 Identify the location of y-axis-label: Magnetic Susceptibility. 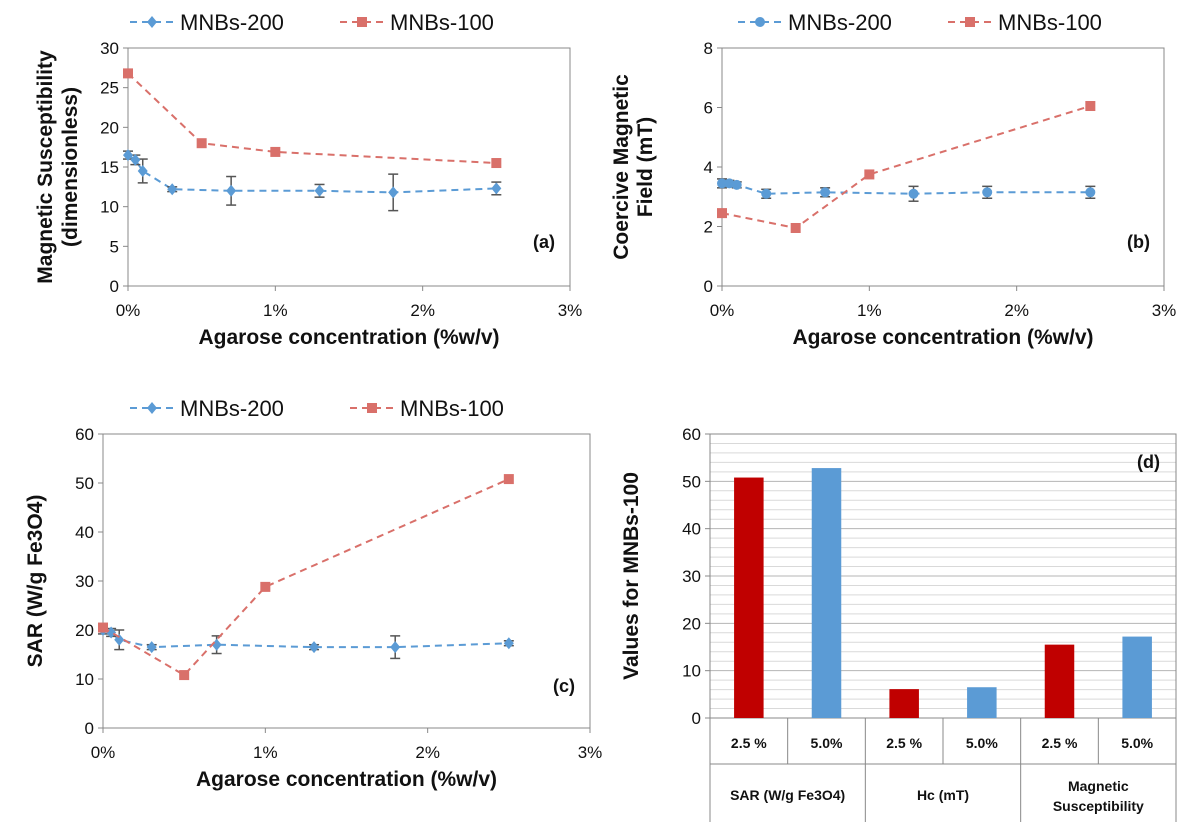
(45, 167).